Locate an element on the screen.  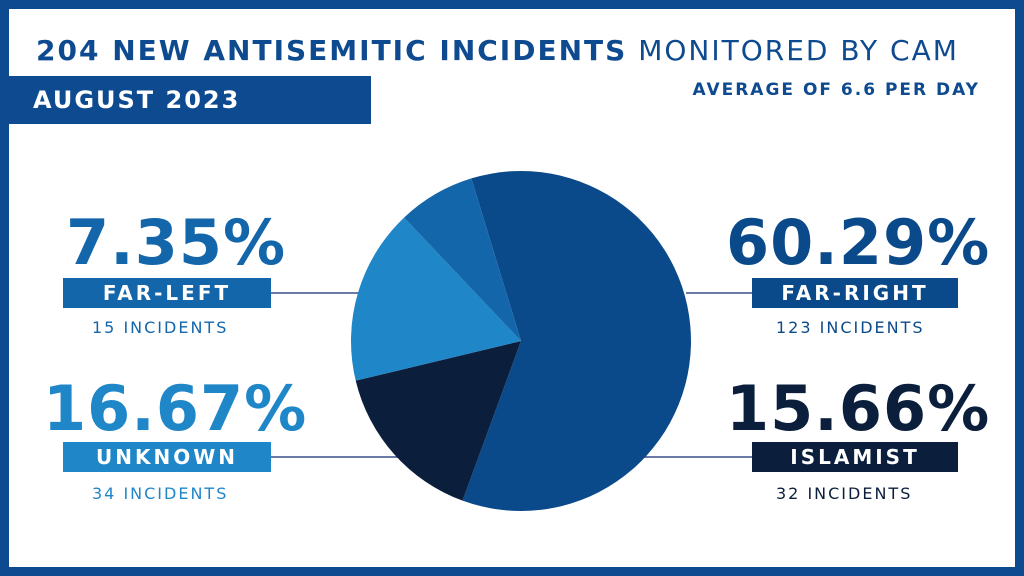
title-bold: 204 NEW ANTISEMITIC INCIDENTS is located at coordinates (332, 50).